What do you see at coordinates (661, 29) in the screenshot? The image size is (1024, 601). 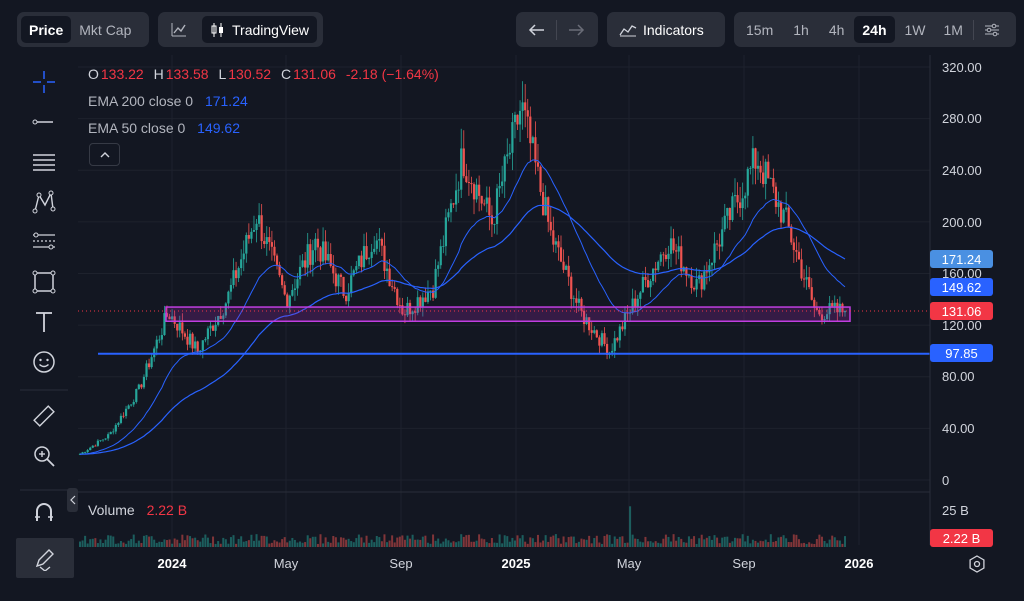 I see `indicators-button: Indicators` at bounding box center [661, 29].